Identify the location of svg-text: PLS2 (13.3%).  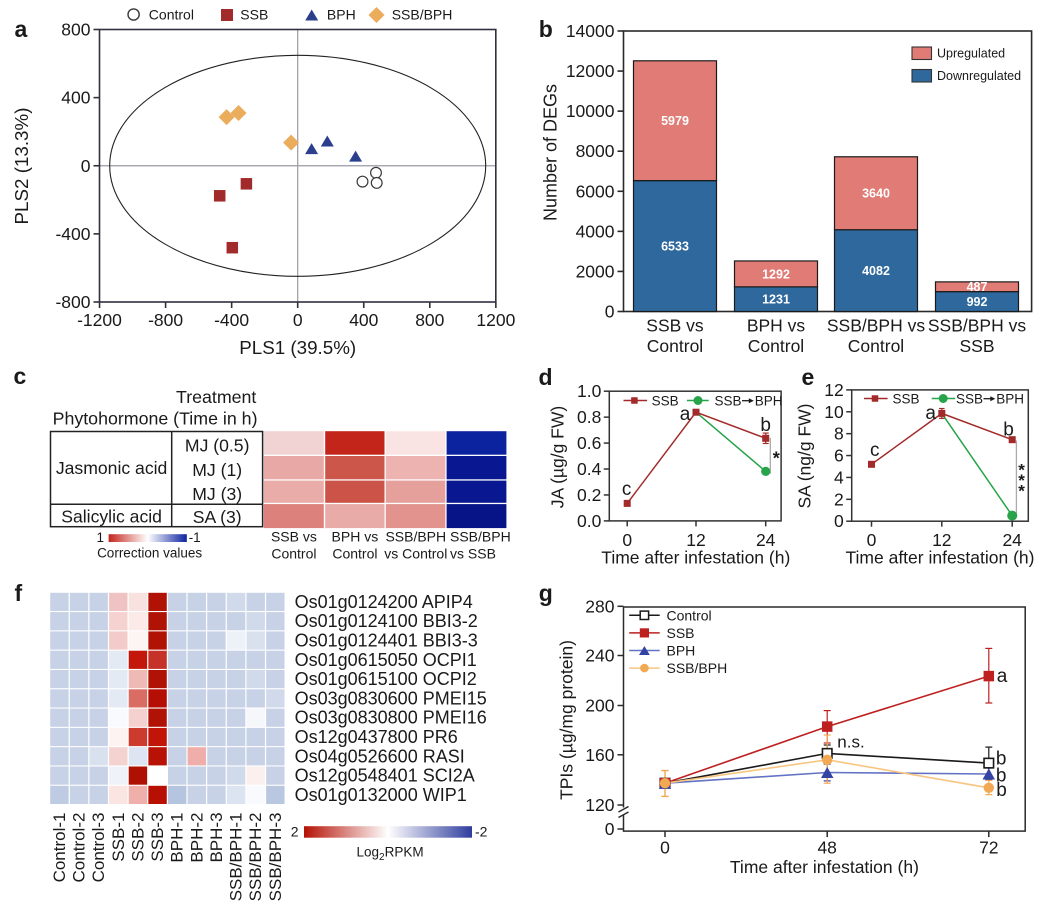
(21, 166).